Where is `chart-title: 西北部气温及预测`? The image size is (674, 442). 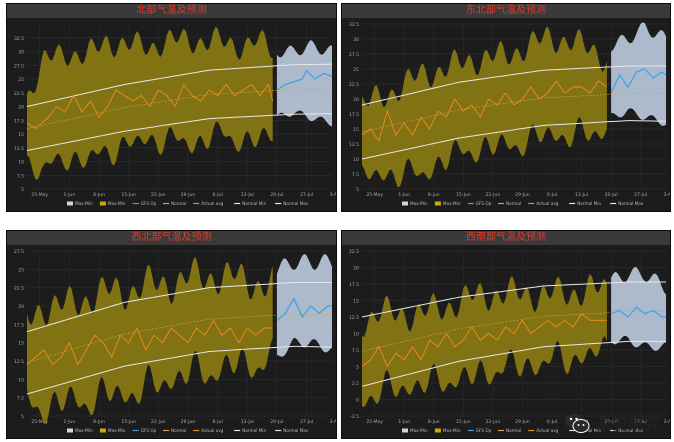 chart-title: 西北部气温及预测 is located at coordinates (171, 238).